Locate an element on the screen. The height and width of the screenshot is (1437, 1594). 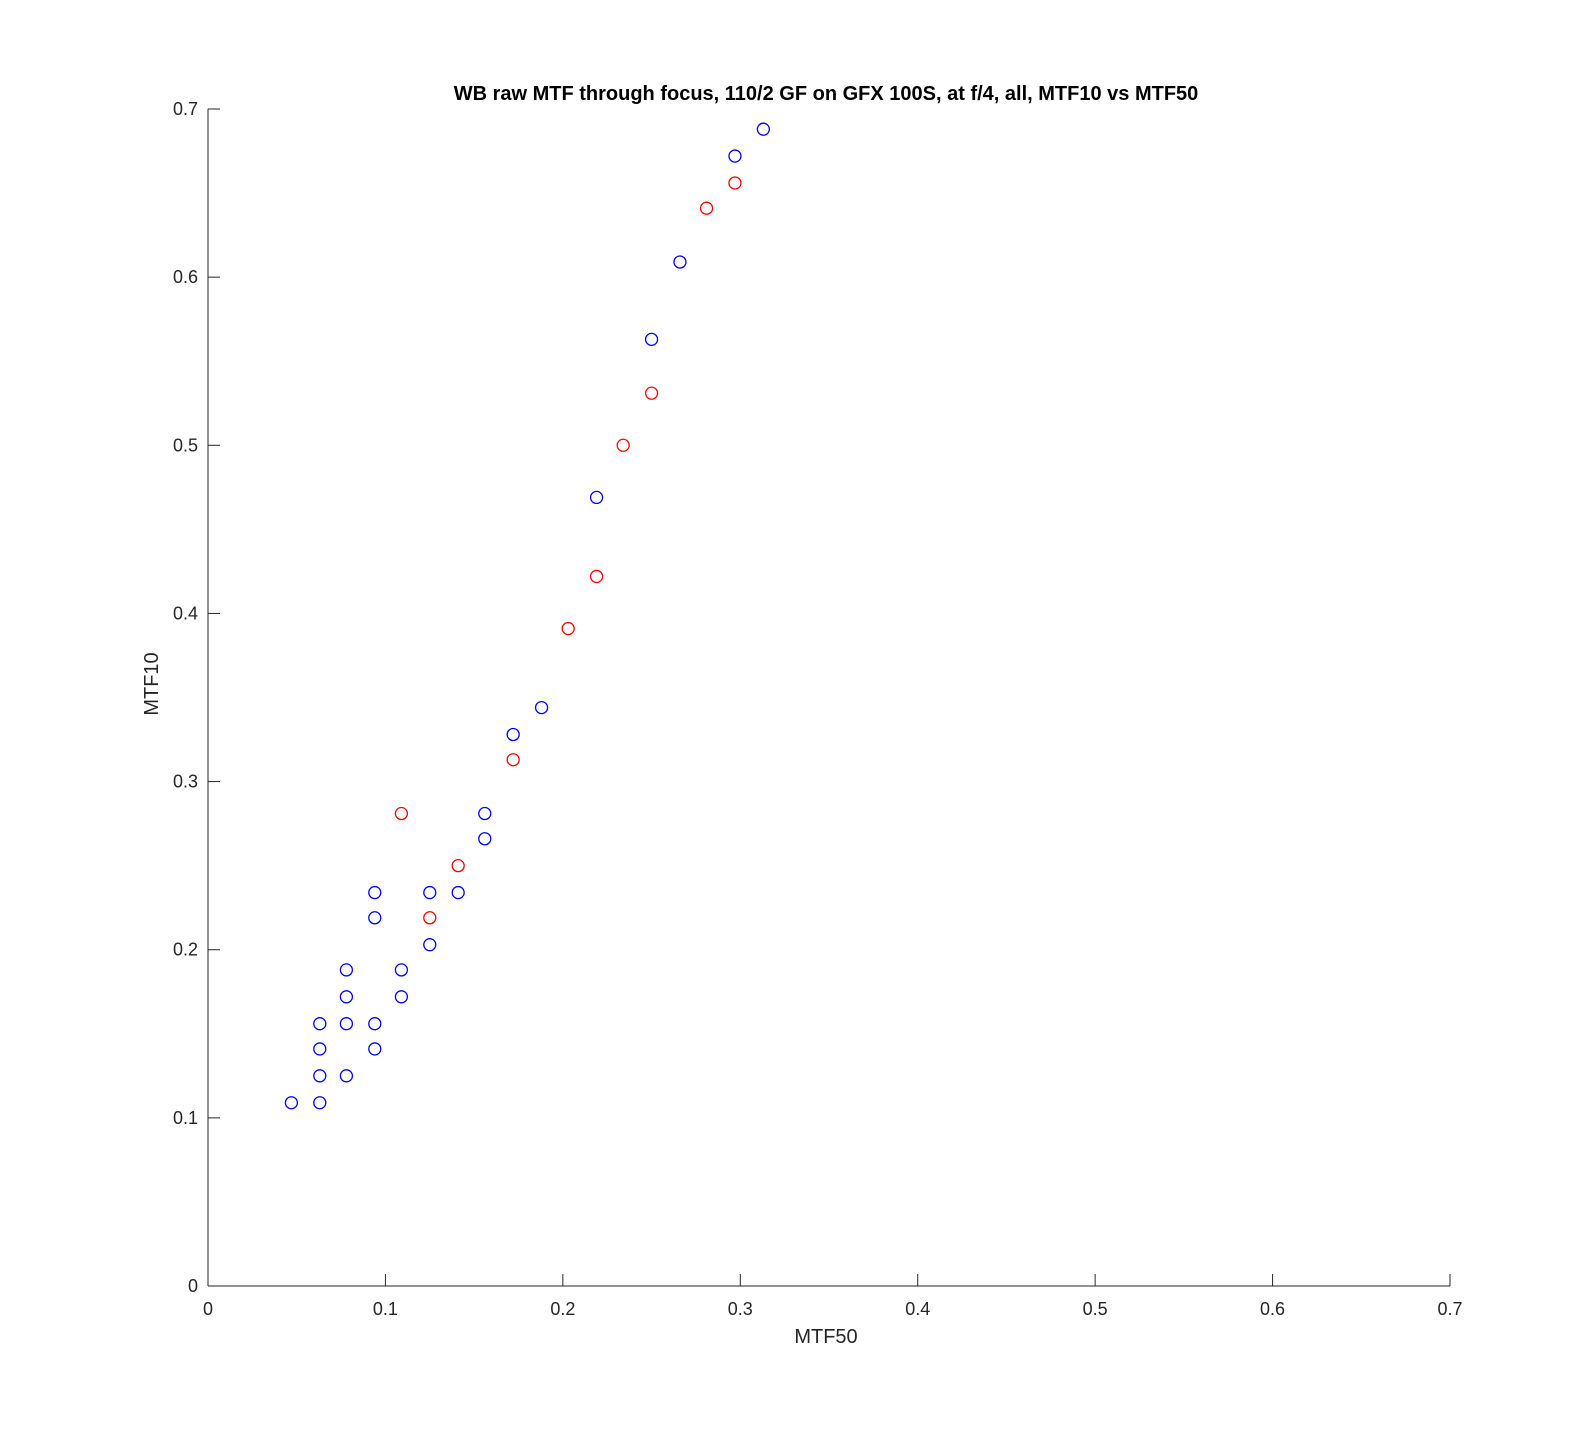
x-tick-label: 0.5 is located at coordinates (1095, 1309).